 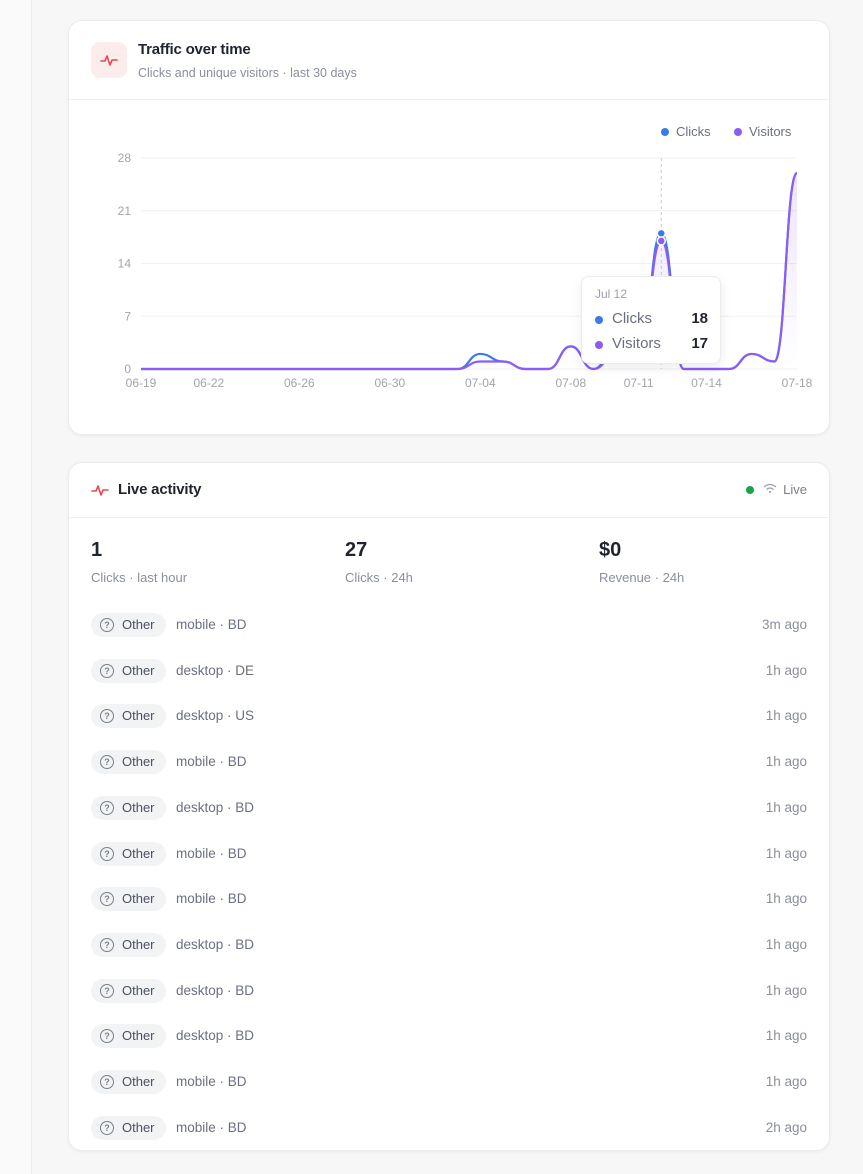 I want to click on event-row: ? Other desktop · DE 1h ago, so click(x=449, y=673).